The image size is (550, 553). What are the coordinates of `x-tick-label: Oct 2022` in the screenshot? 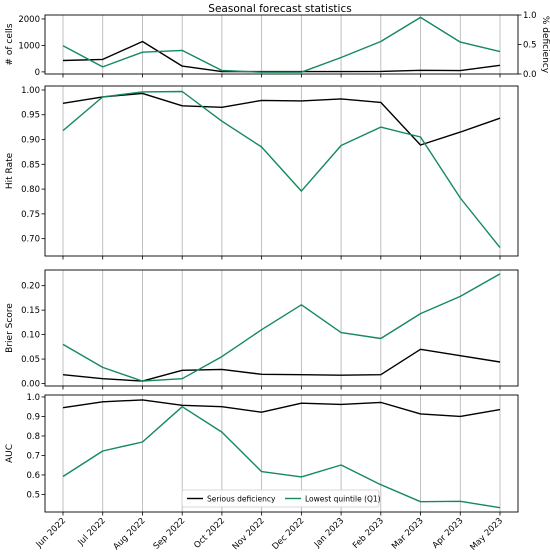 It's located at (209, 533).